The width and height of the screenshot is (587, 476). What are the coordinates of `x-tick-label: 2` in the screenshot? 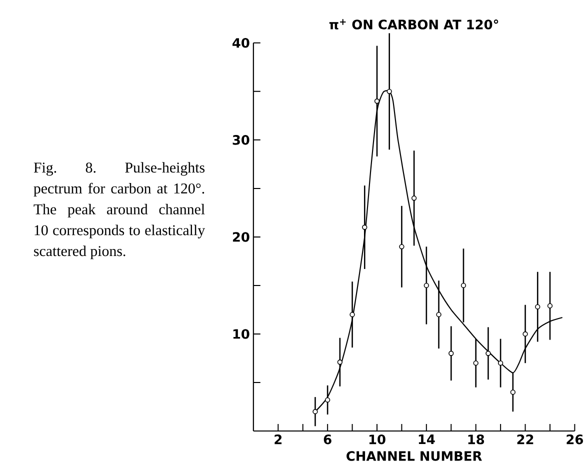 It's located at (278, 439).